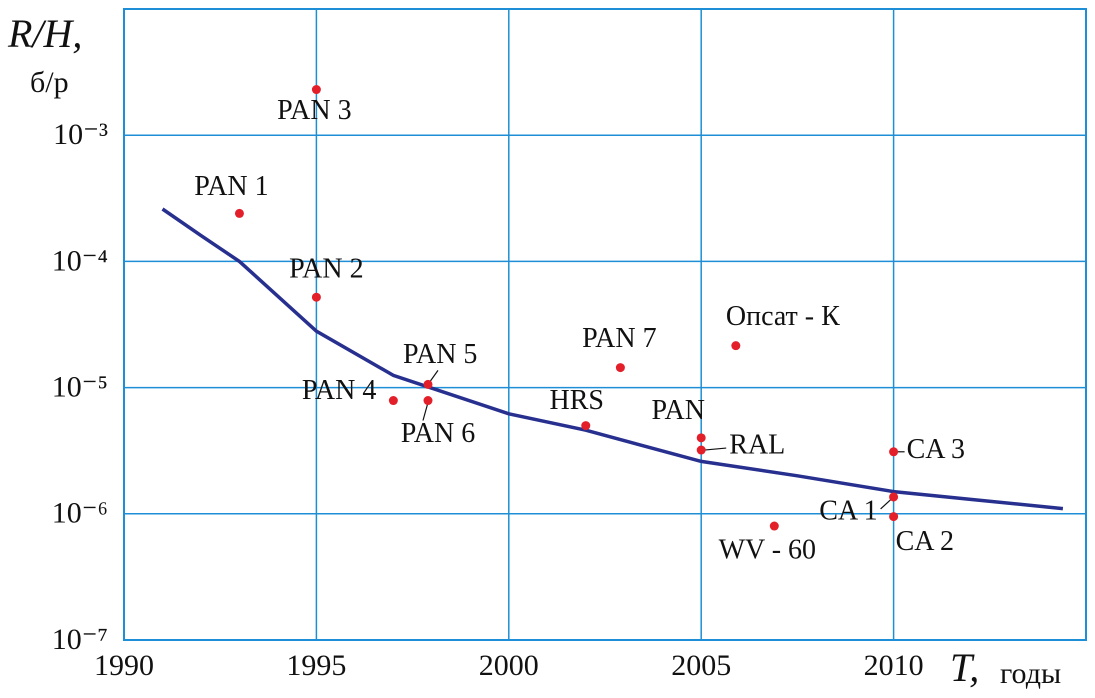 This screenshot has width=1095, height=698. Describe the element at coordinates (701, 665) in the screenshot. I see `x-tick-label: 2005` at that location.